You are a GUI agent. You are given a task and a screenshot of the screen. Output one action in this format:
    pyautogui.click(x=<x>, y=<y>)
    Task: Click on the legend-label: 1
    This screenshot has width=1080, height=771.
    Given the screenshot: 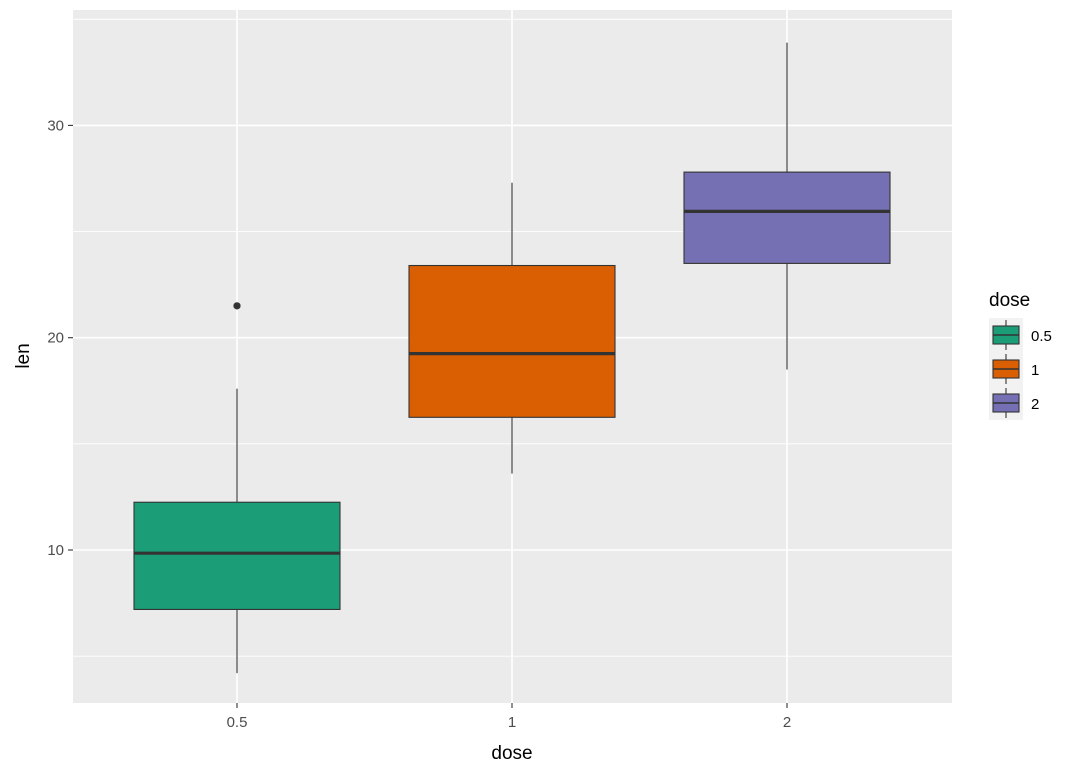 What is the action you would take?
    pyautogui.click(x=1035, y=370)
    